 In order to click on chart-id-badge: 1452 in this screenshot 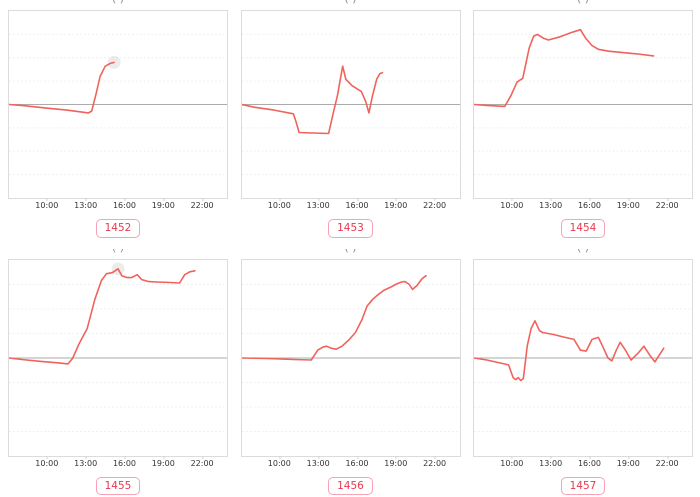, I will do `click(118, 228)`.